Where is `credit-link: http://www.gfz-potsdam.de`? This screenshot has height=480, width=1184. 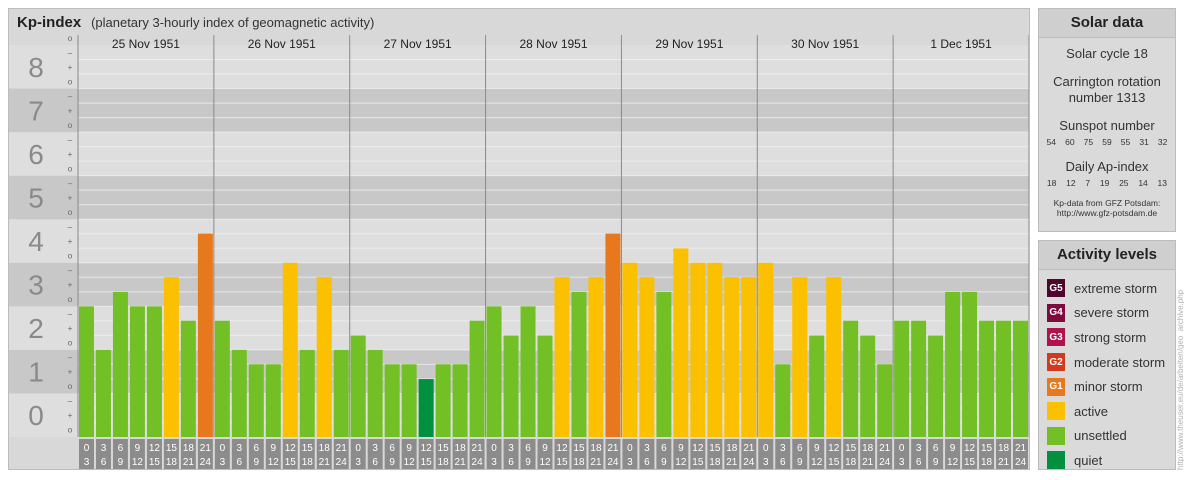 credit-link: http://www.gfz-potsdam.de is located at coordinates (1107, 213).